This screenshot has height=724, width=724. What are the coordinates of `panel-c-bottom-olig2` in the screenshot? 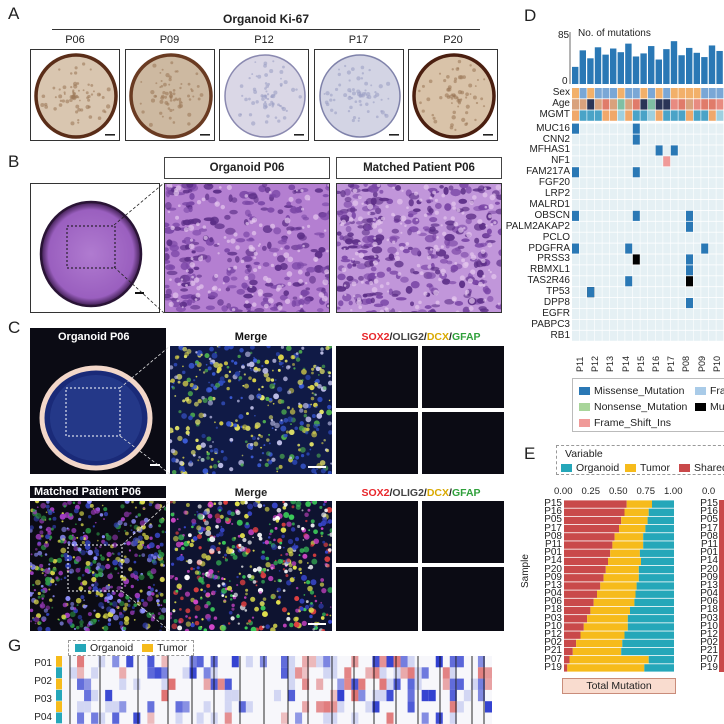 It's located at (463, 532).